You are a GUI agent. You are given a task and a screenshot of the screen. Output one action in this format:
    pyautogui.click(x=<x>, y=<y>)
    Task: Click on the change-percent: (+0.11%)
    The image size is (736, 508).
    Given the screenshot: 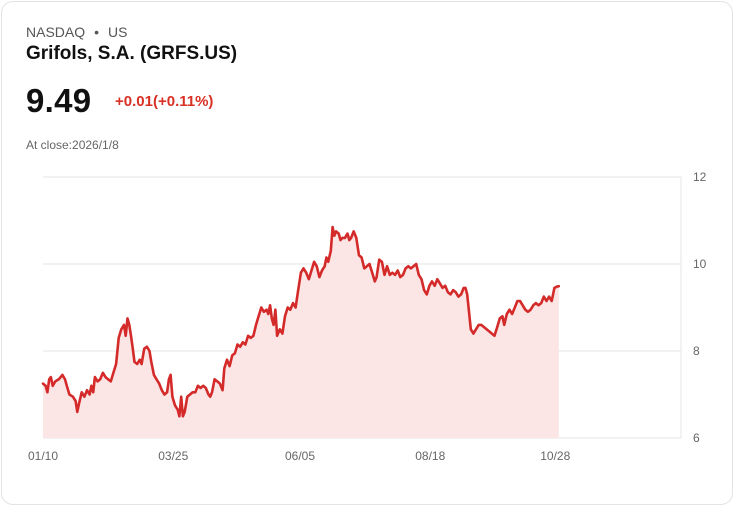 What is the action you would take?
    pyautogui.click(x=183, y=101)
    